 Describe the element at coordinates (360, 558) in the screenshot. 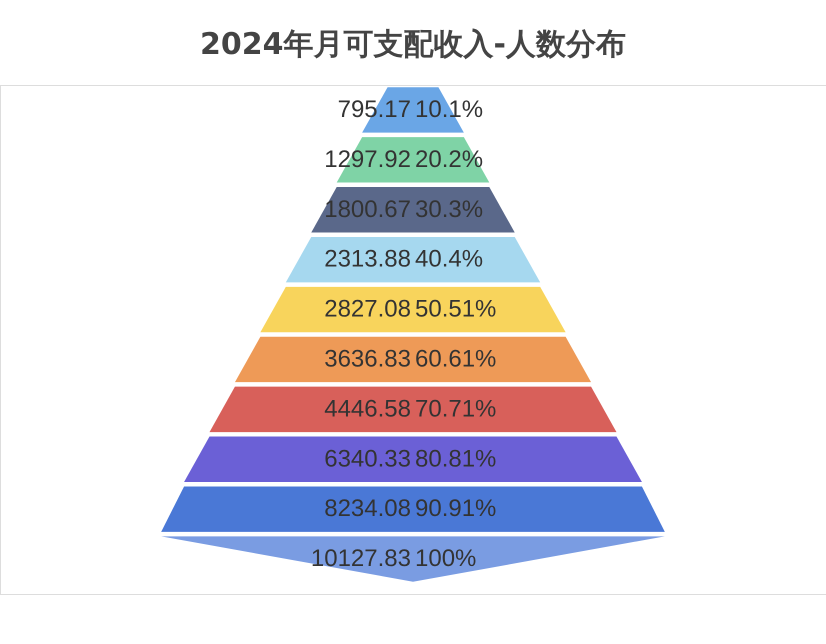

I see `category-label: 10127.83` at that location.